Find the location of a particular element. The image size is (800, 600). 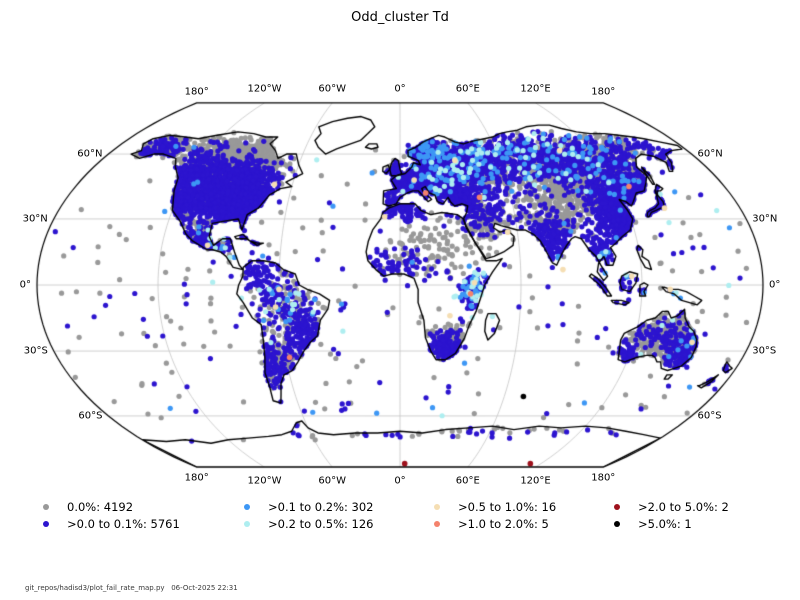

lon-label-top: 0° is located at coordinates (400, 89).